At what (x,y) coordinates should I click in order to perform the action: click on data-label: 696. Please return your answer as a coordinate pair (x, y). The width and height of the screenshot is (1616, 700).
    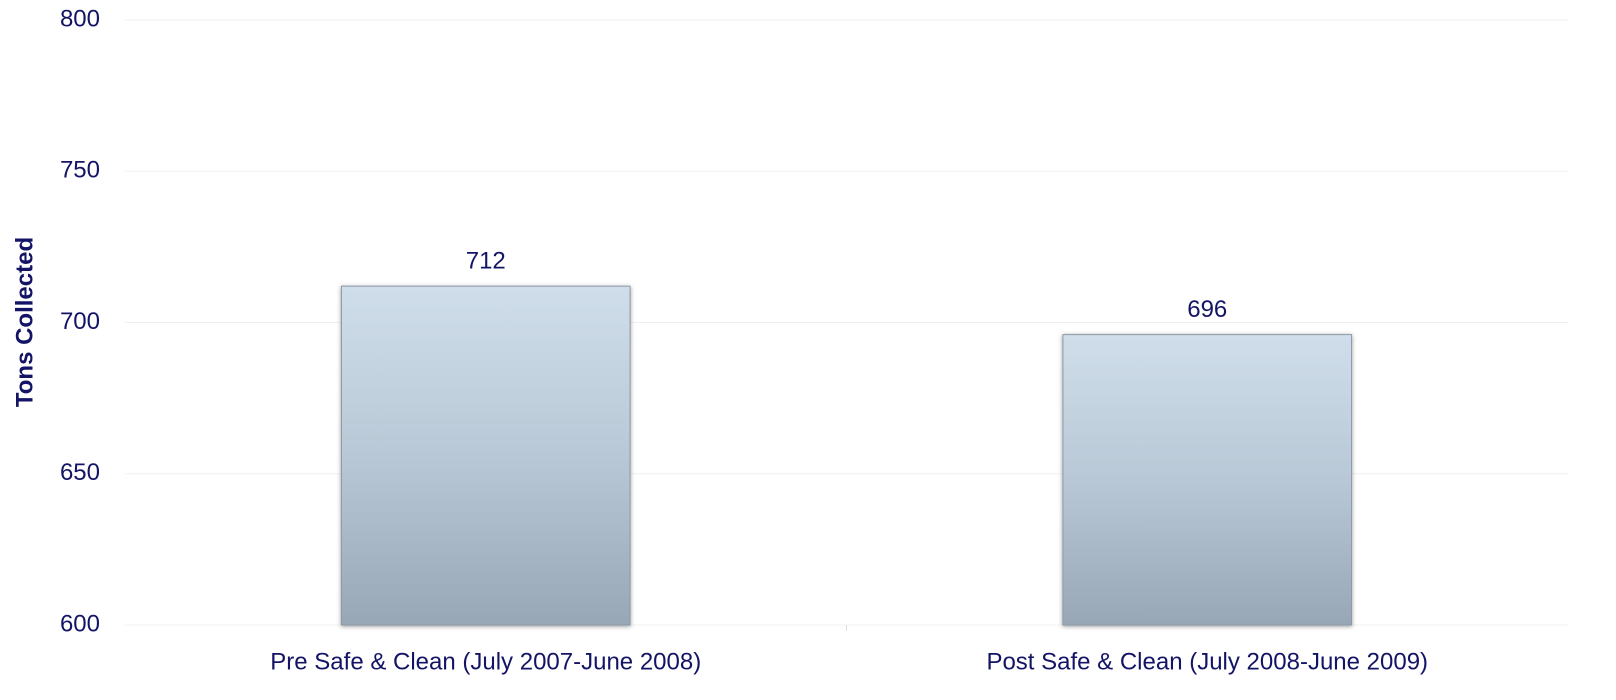
    Looking at the image, I should click on (1207, 309).